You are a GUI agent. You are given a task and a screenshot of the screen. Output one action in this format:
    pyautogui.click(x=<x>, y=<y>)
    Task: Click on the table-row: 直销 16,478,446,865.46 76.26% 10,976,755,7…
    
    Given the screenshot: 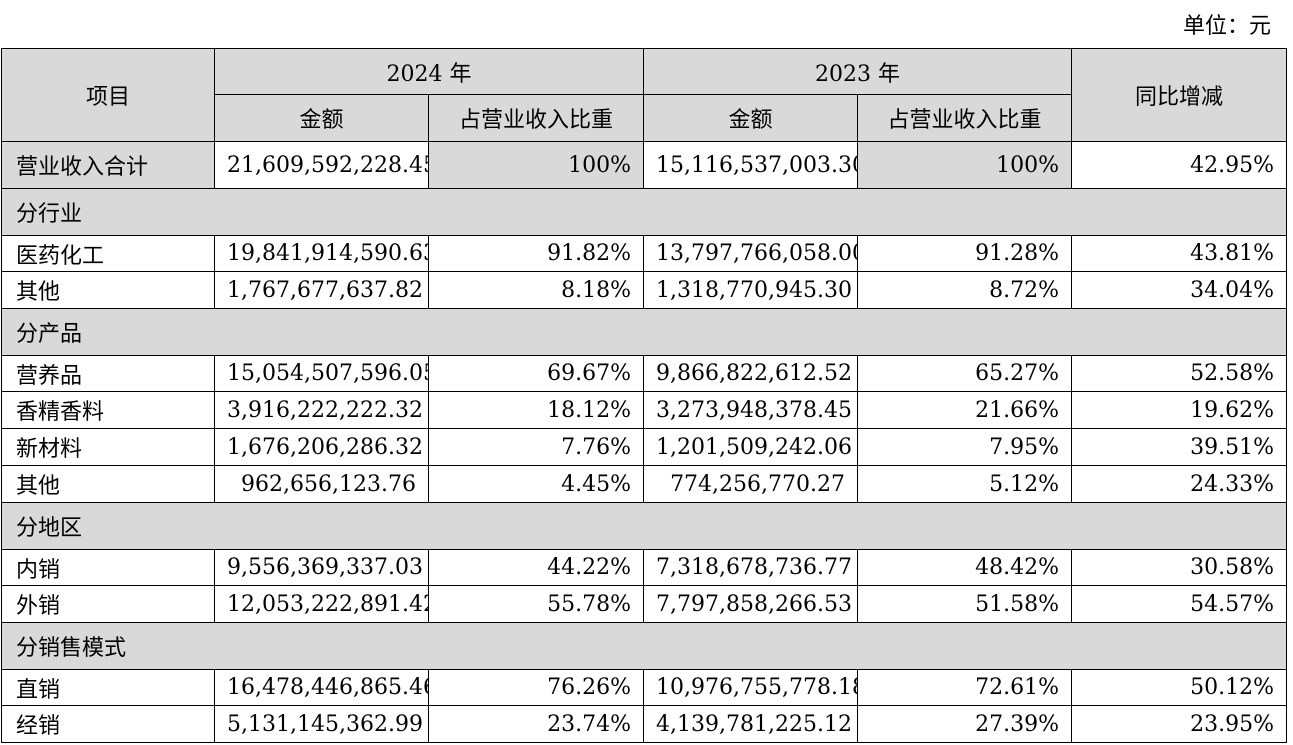 What is the action you would take?
    pyautogui.click(x=644, y=687)
    